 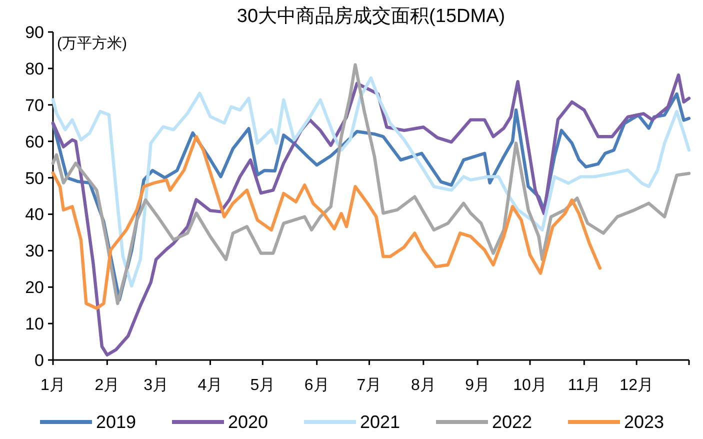 What do you see at coordinates (317, 385) in the screenshot?
I see `x-tick-label: 6月` at bounding box center [317, 385].